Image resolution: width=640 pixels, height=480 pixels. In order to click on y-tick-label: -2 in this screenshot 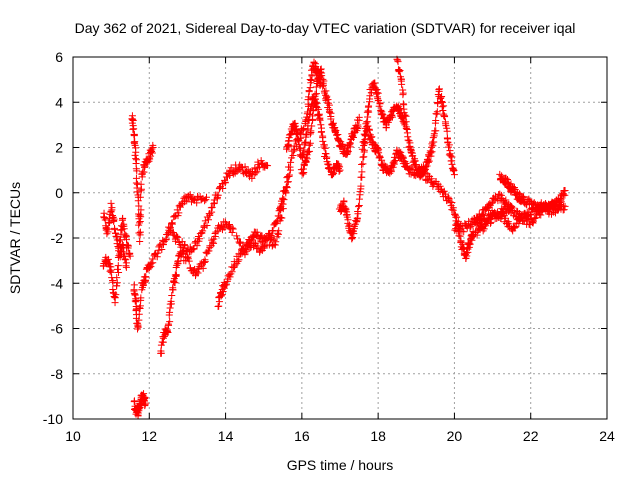, I will do `click(57, 238)`.